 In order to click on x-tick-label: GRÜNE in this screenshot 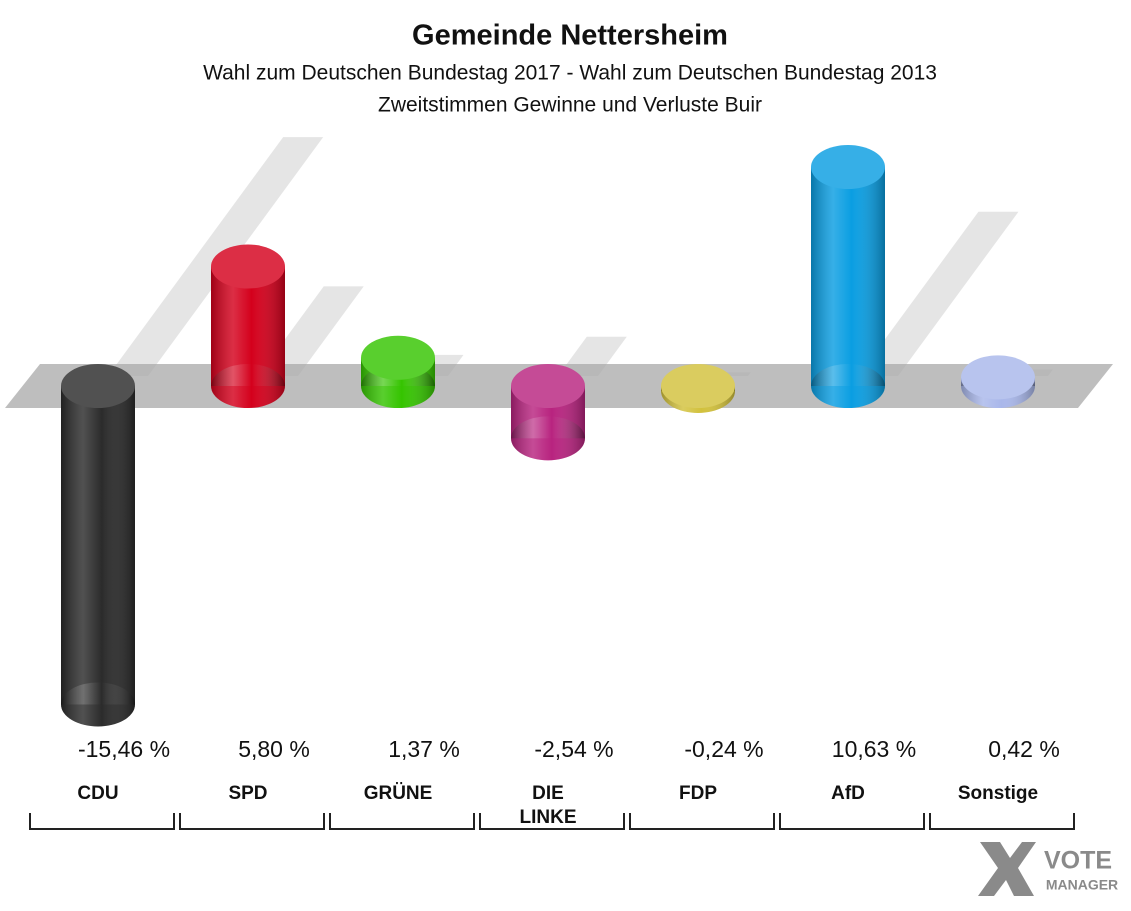, I will do `click(398, 793)`.